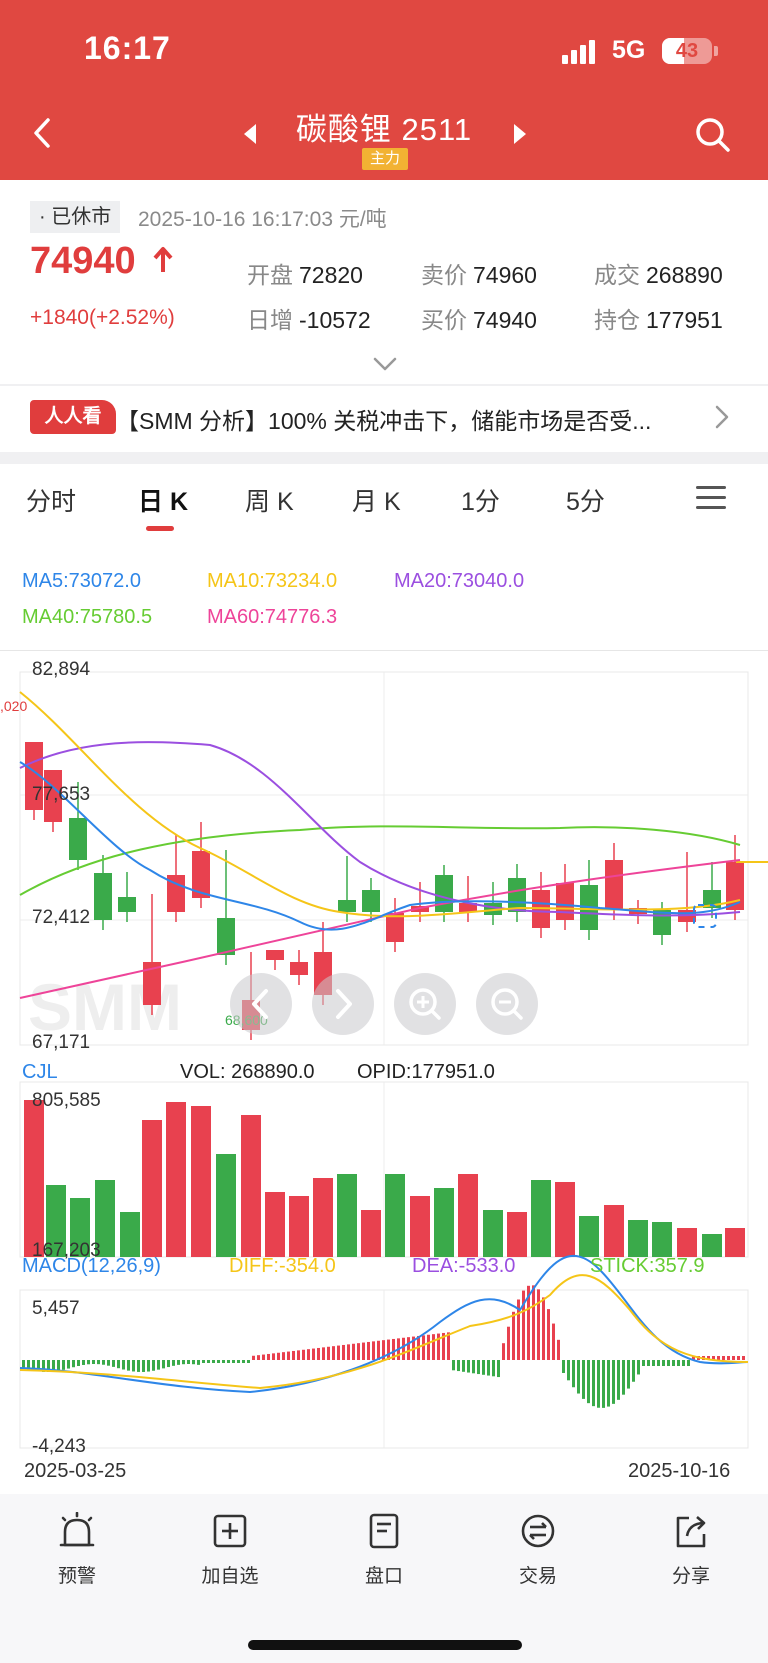  What do you see at coordinates (679, 1471) in the screenshot?
I see `date-end: 2025-10-16` at bounding box center [679, 1471].